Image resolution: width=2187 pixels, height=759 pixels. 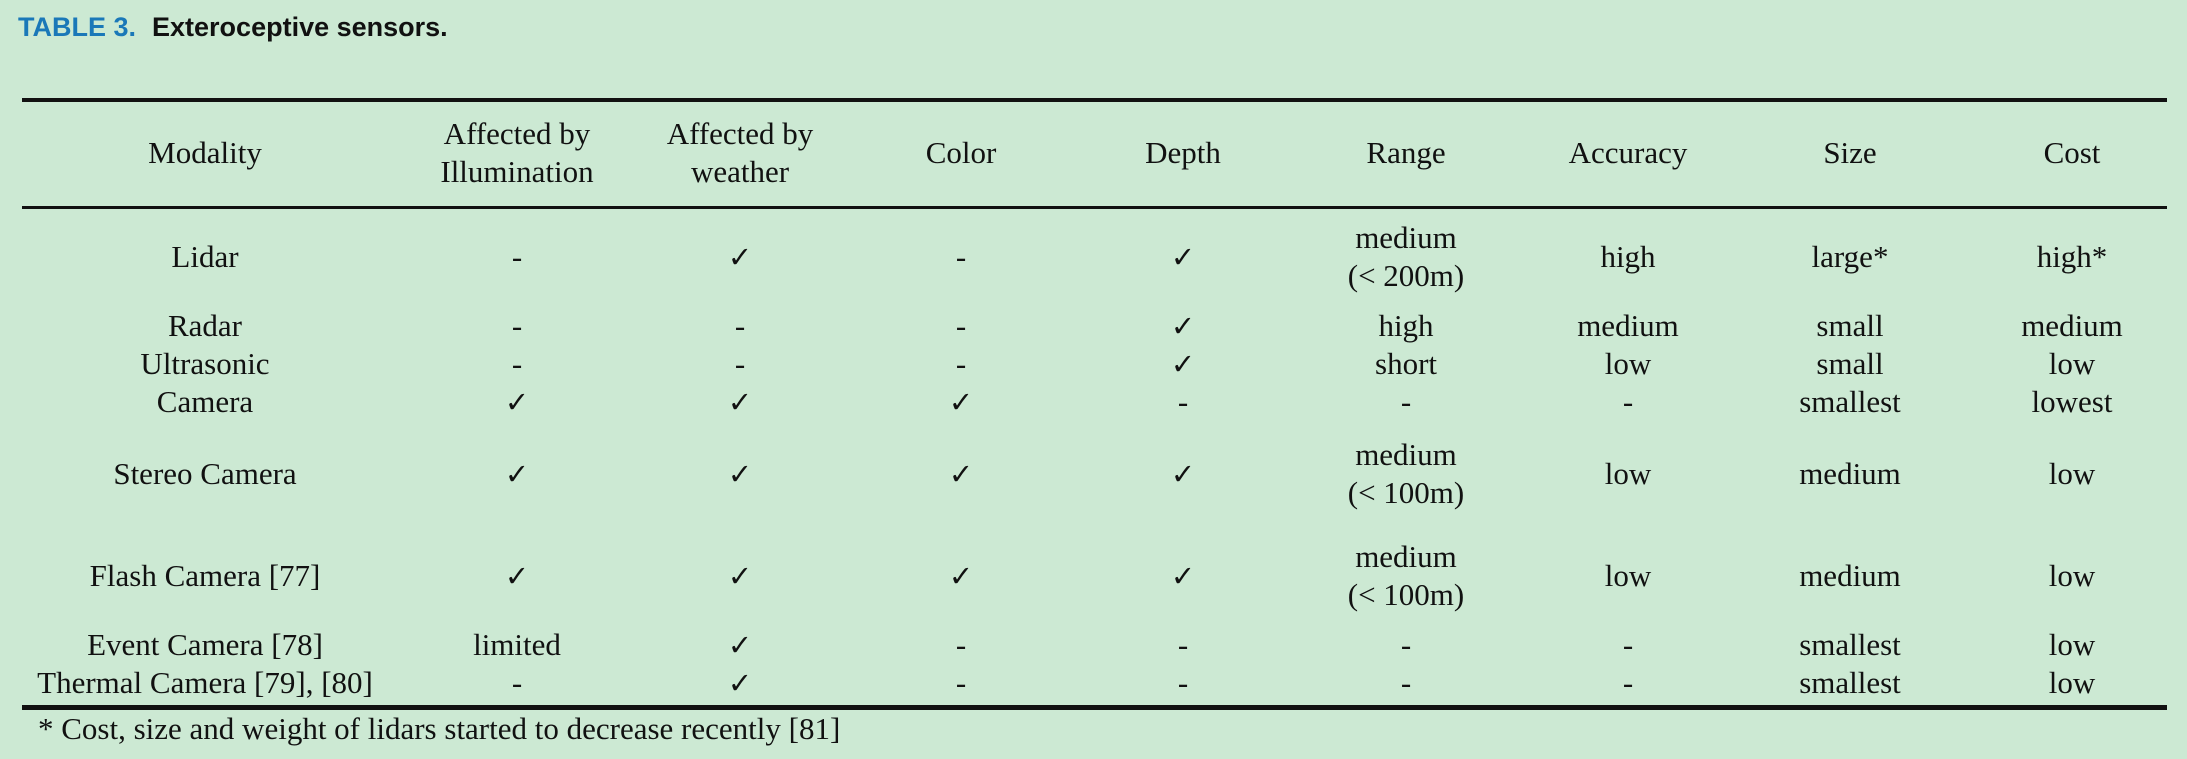 What do you see at coordinates (1628, 325) in the screenshot?
I see `cell-accuracy-line: medium` at bounding box center [1628, 325].